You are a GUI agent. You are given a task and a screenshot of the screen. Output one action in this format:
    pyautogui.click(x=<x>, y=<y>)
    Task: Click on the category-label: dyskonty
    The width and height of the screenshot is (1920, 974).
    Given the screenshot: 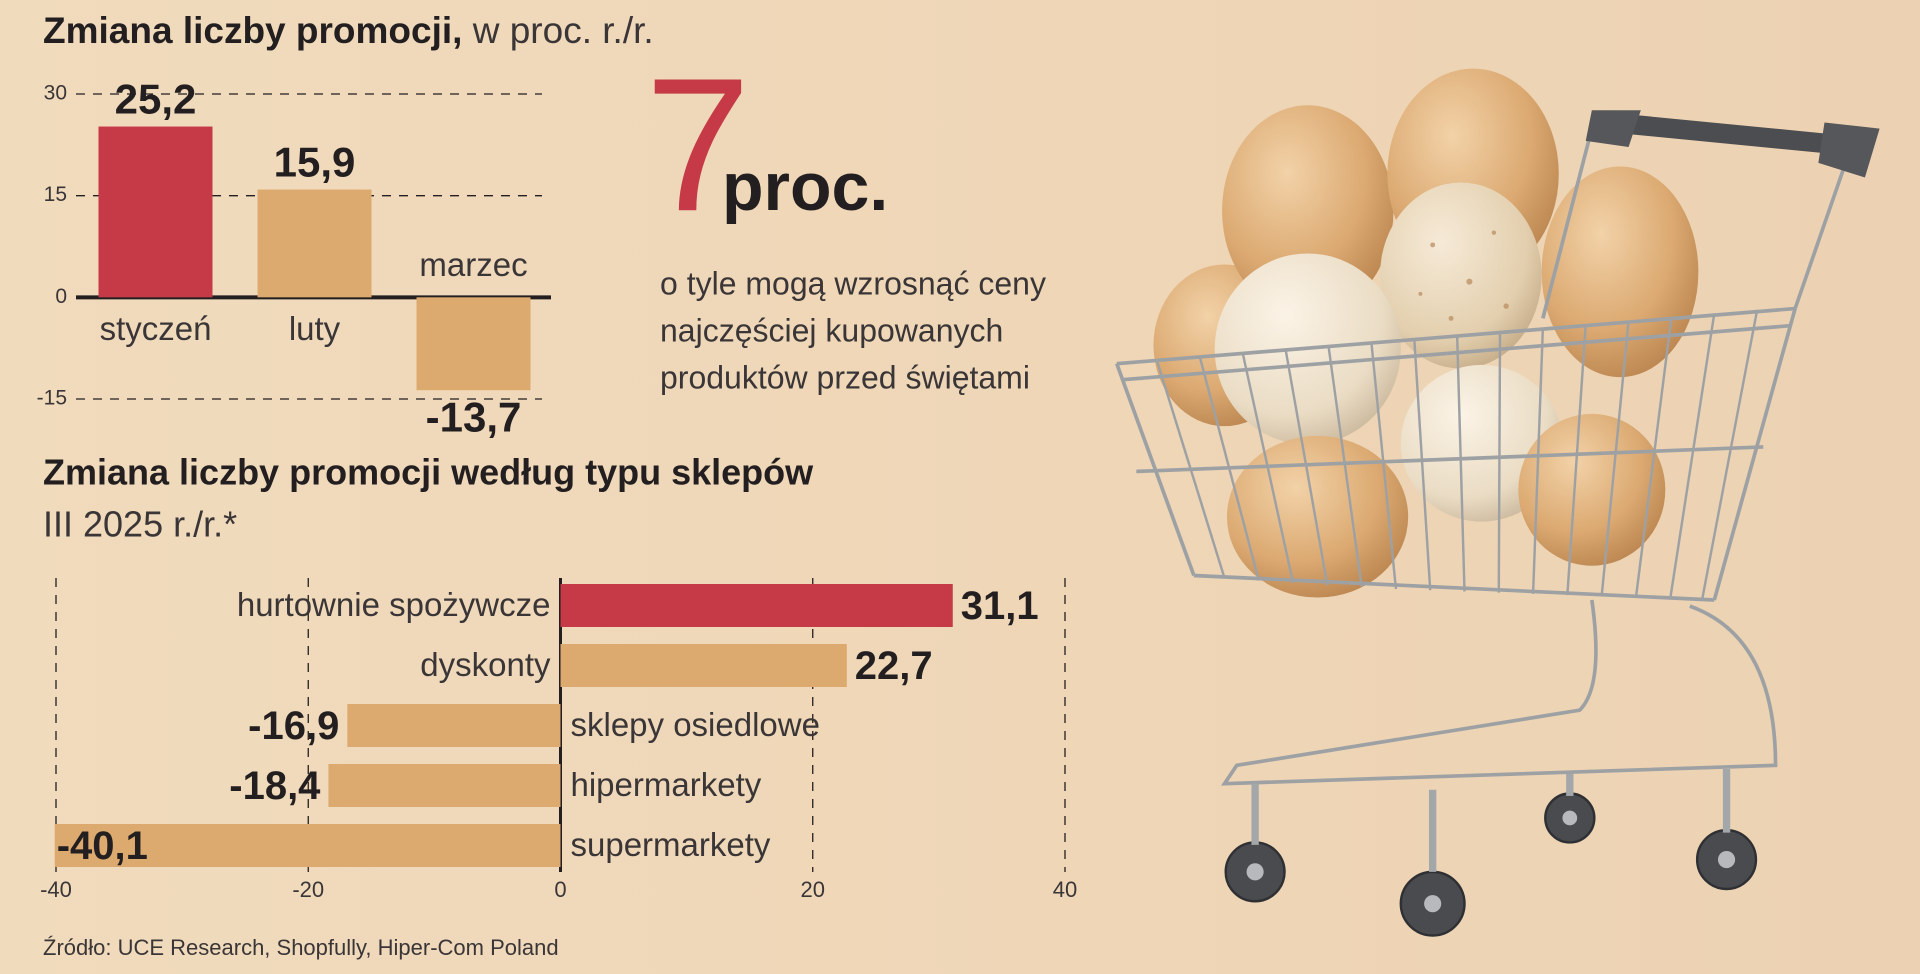 What is the action you would take?
    pyautogui.click(x=485, y=664)
    